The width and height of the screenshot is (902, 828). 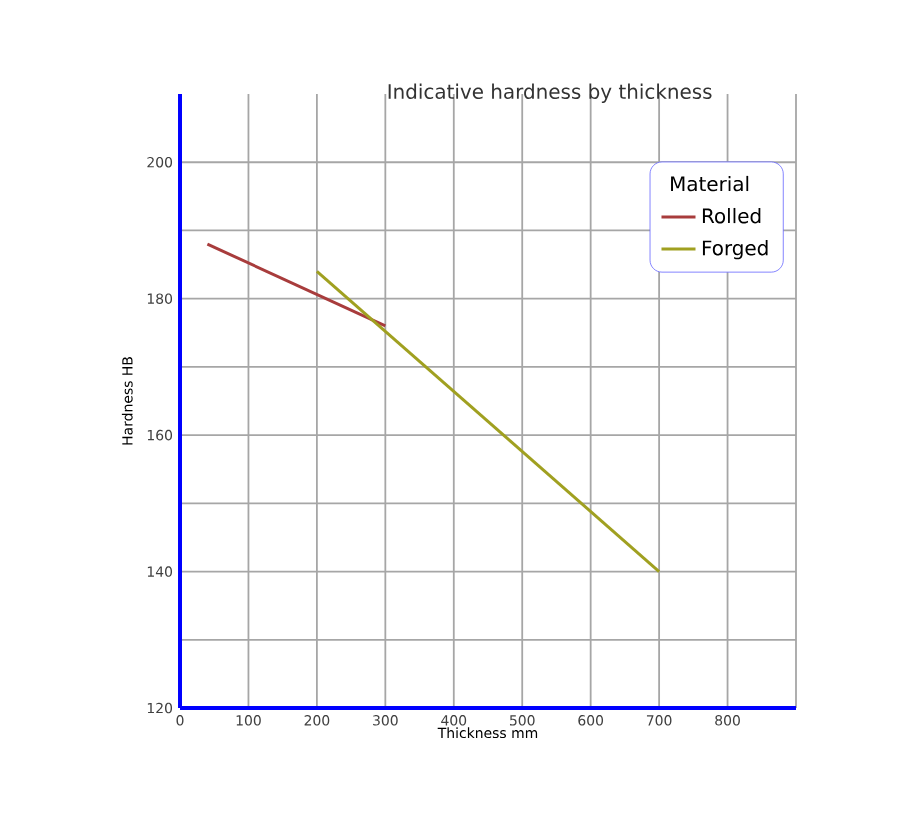 What do you see at coordinates (731, 215) in the screenshot?
I see `legend-label: Rolled` at bounding box center [731, 215].